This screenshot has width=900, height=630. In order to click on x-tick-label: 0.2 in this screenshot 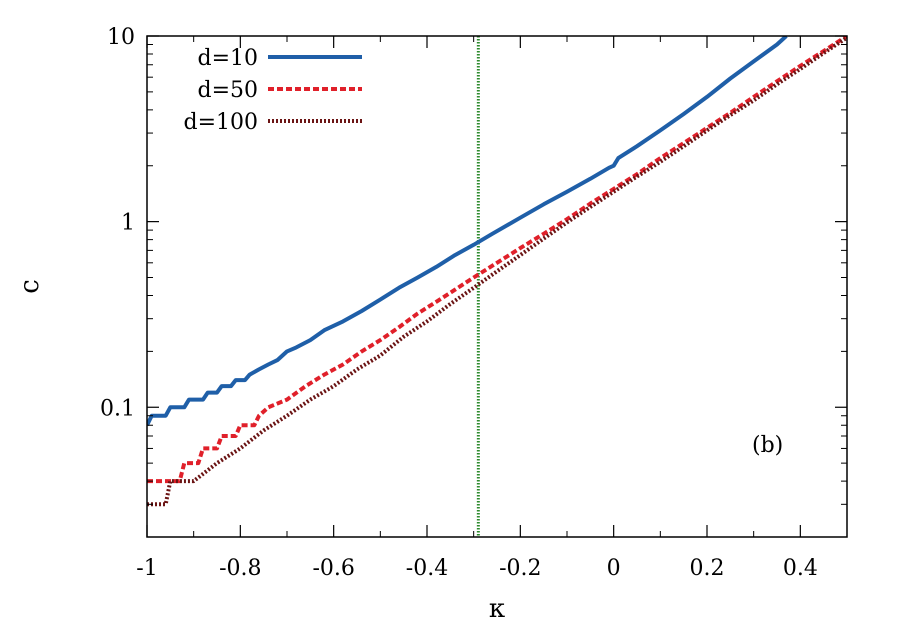, I will do `click(707, 568)`.